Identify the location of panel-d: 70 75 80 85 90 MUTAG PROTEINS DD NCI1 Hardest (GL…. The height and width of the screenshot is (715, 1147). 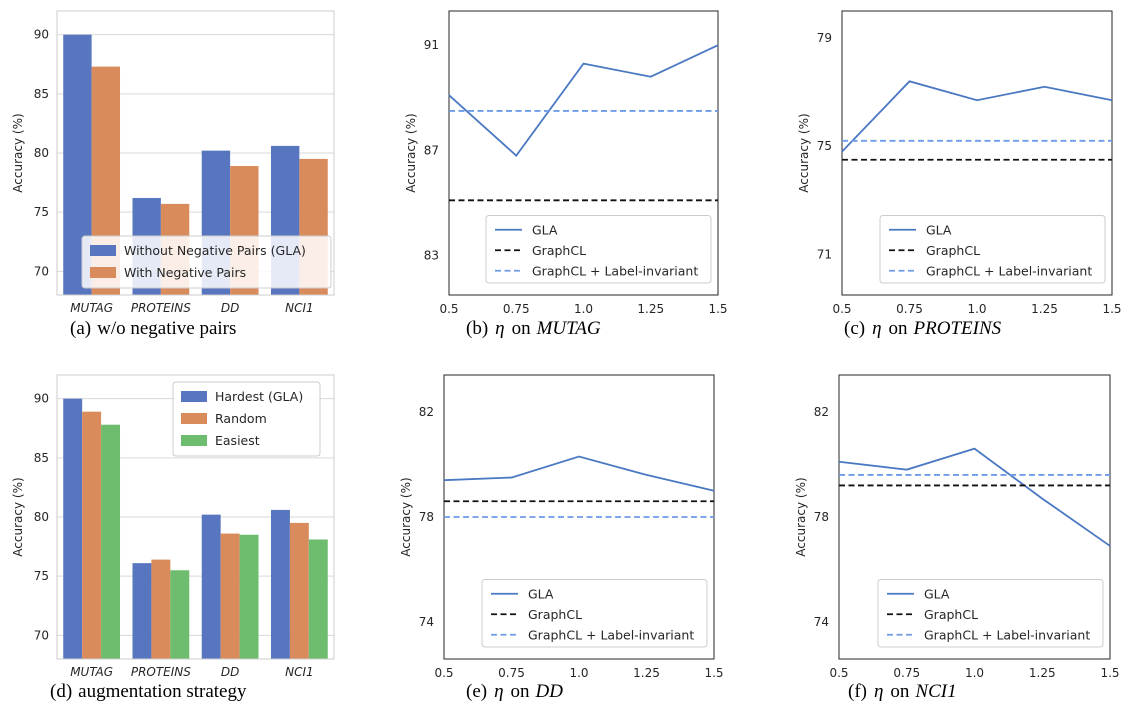
(173, 538).